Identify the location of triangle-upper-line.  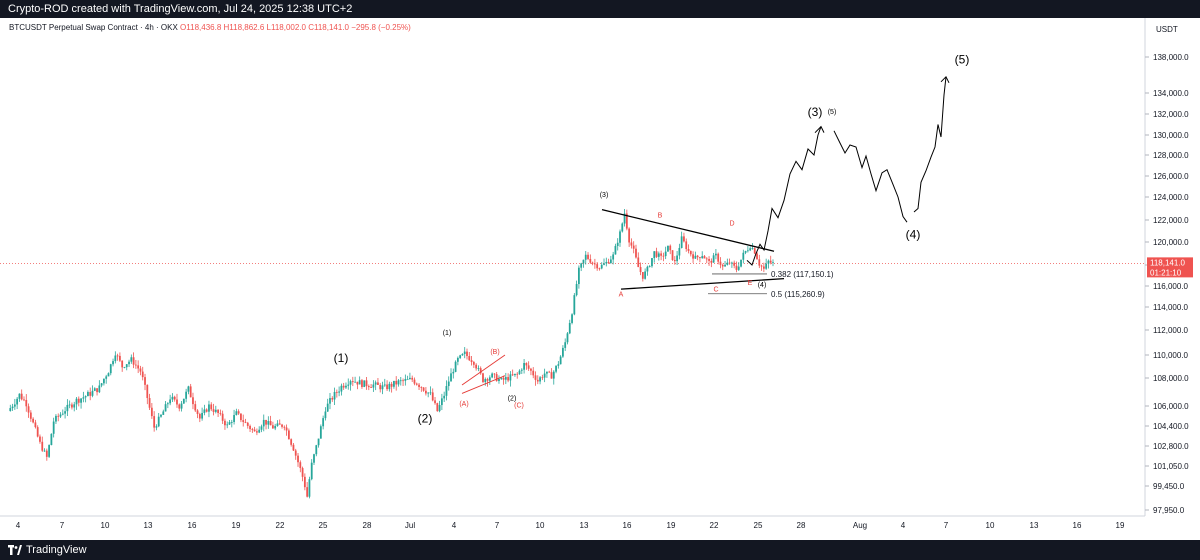
(688, 230).